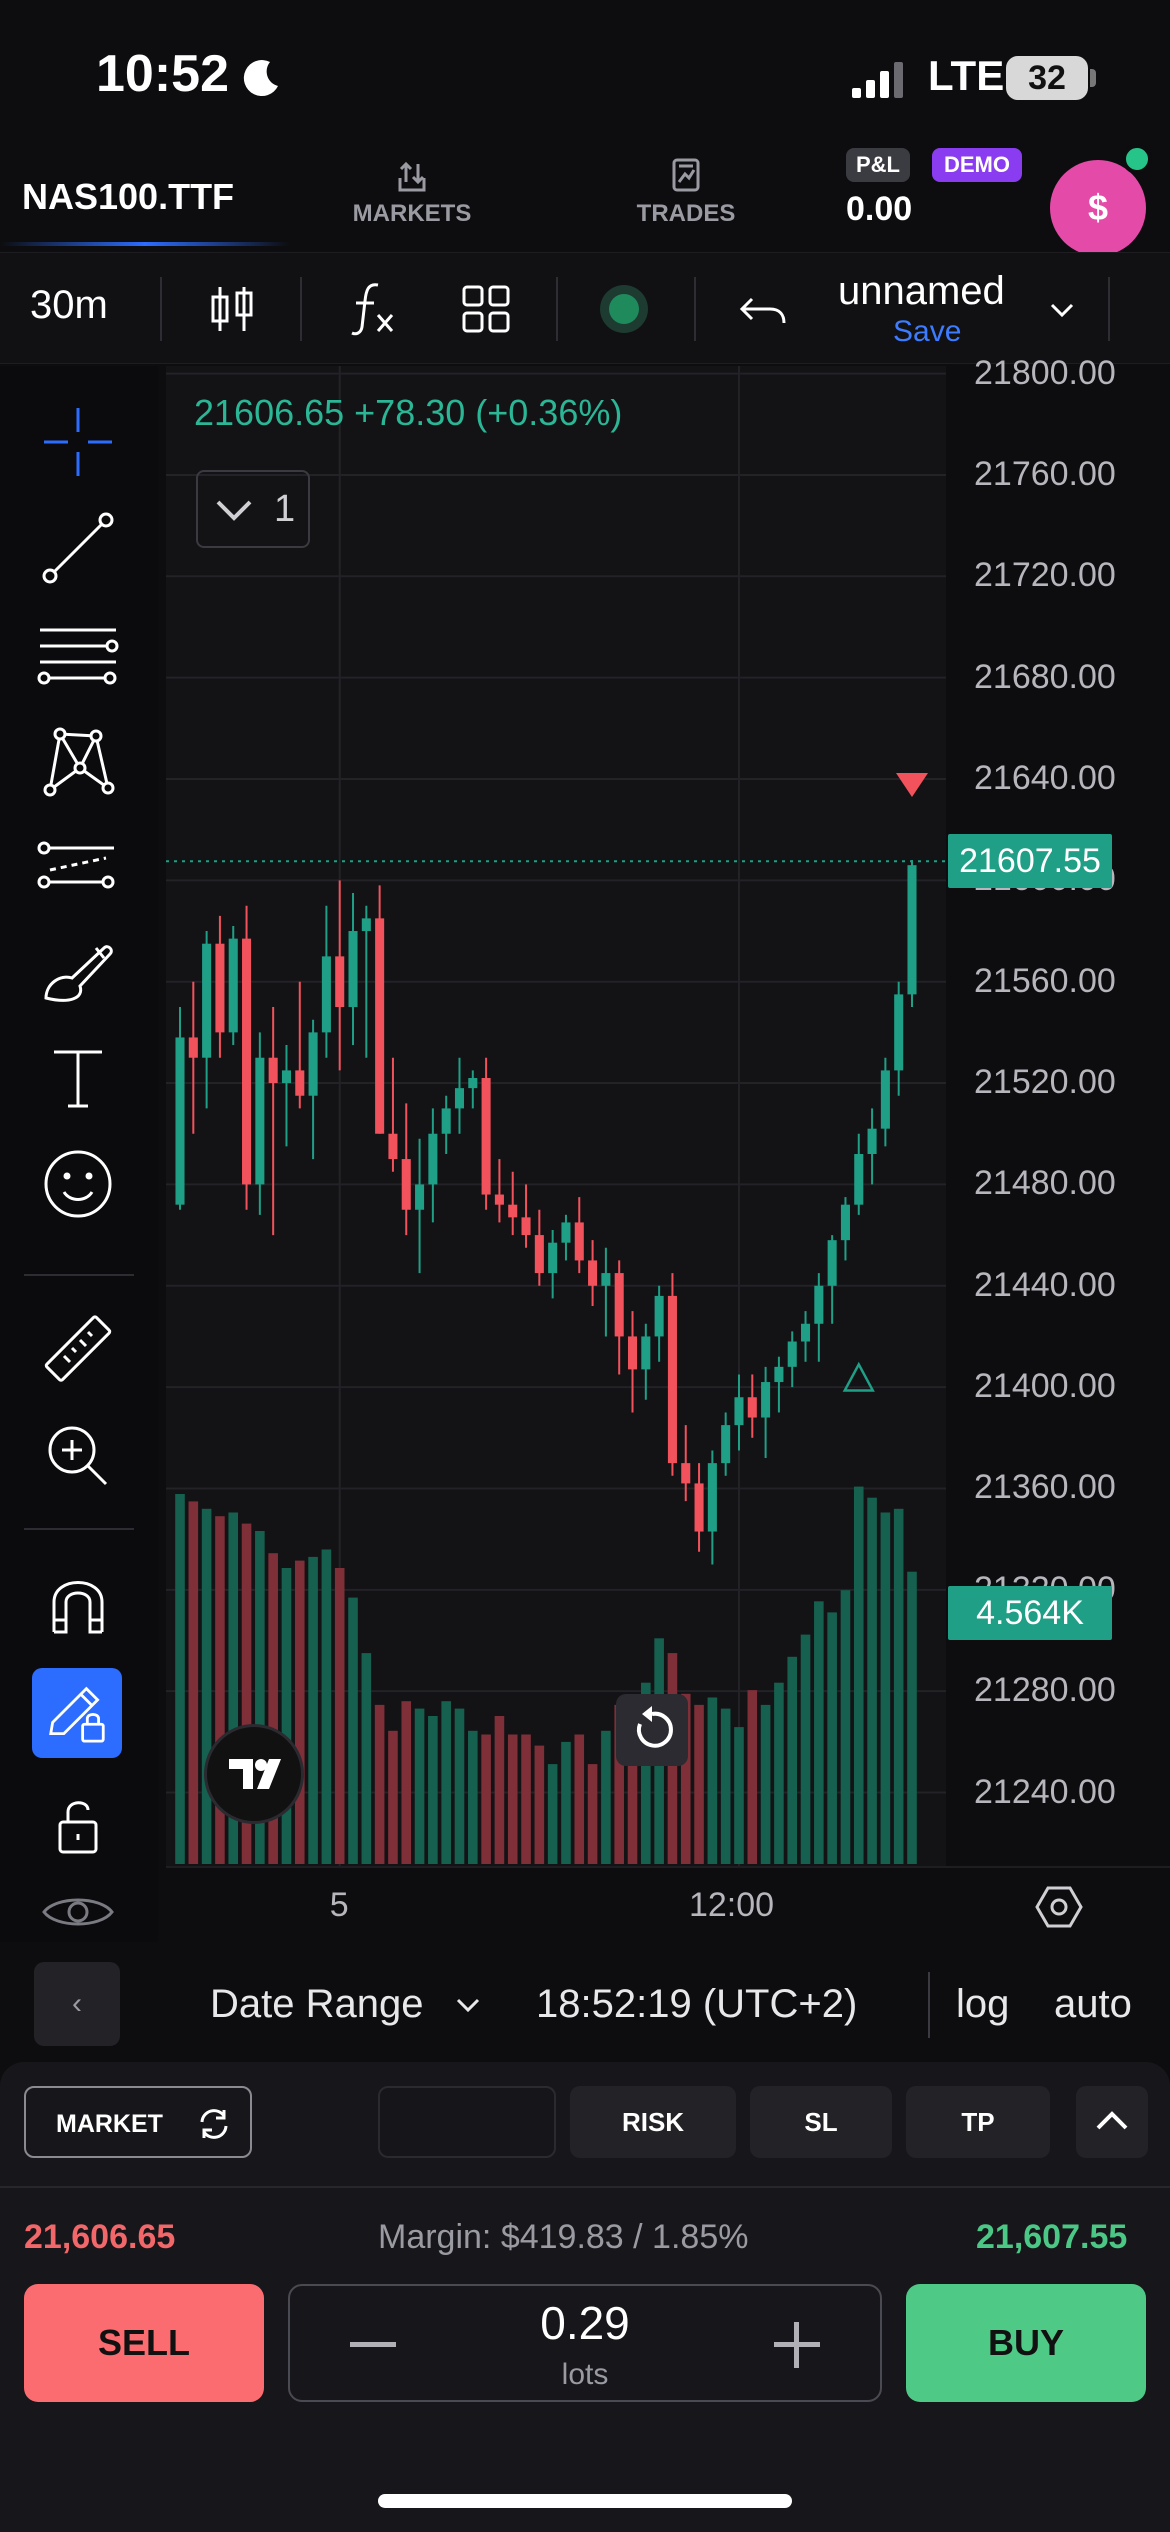  Describe the element at coordinates (486, 309) in the screenshot. I see `layout-grid-icon` at that location.